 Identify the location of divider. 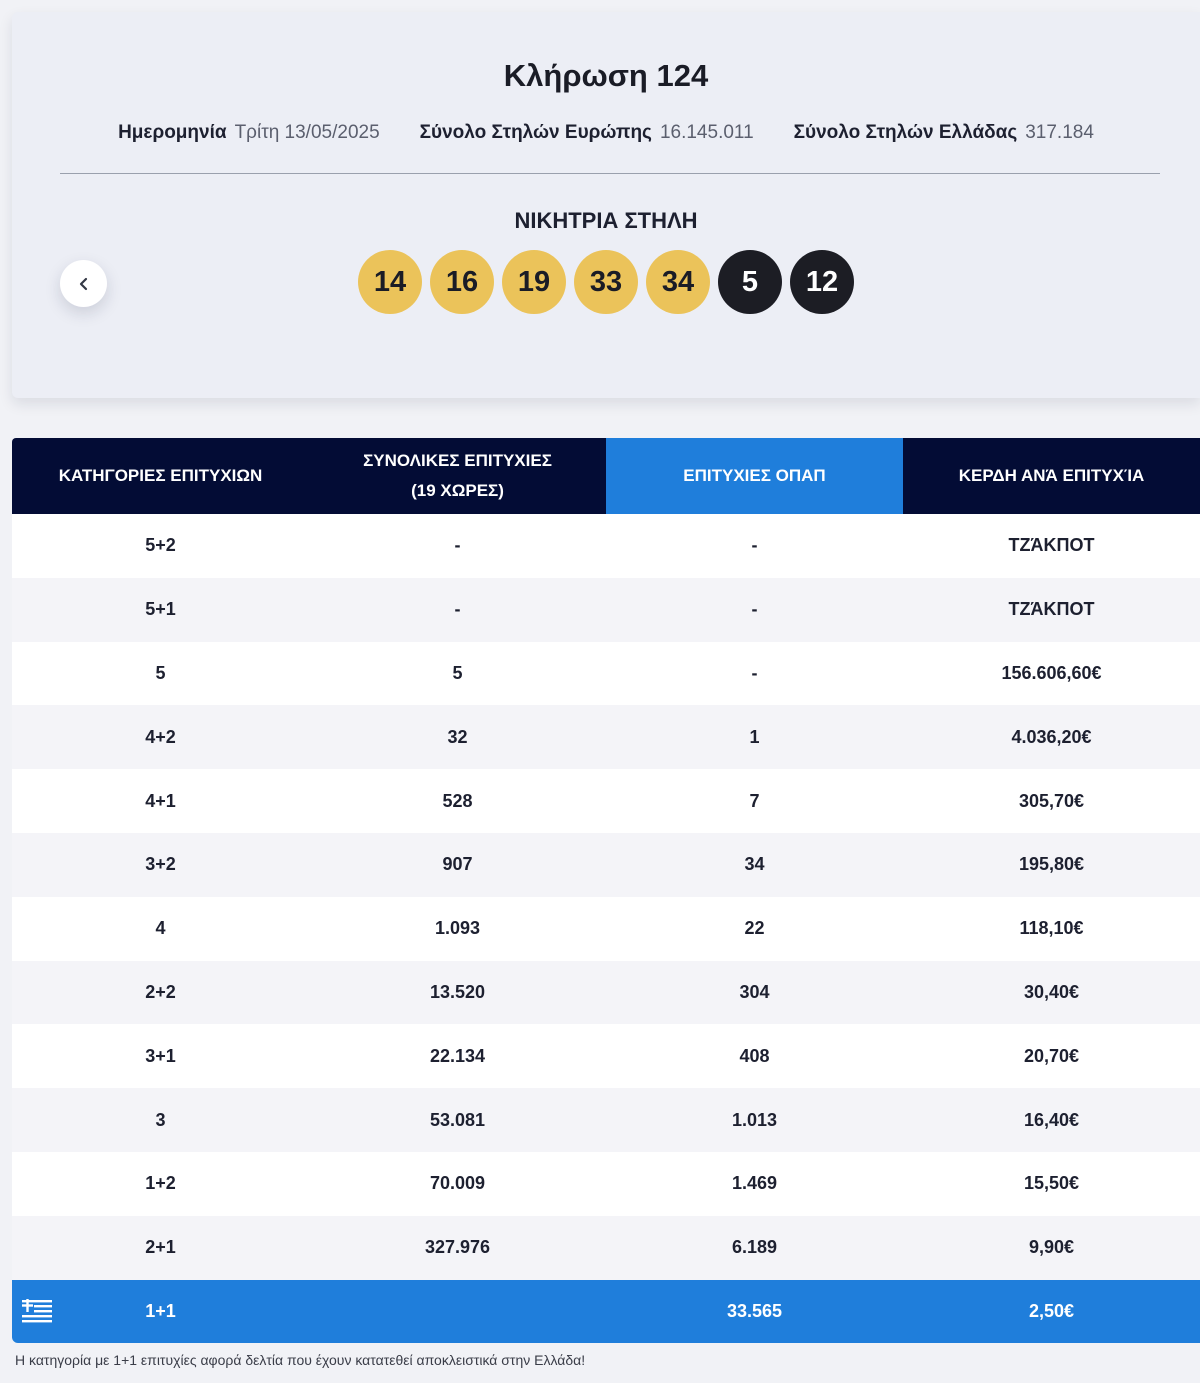
(610, 173).